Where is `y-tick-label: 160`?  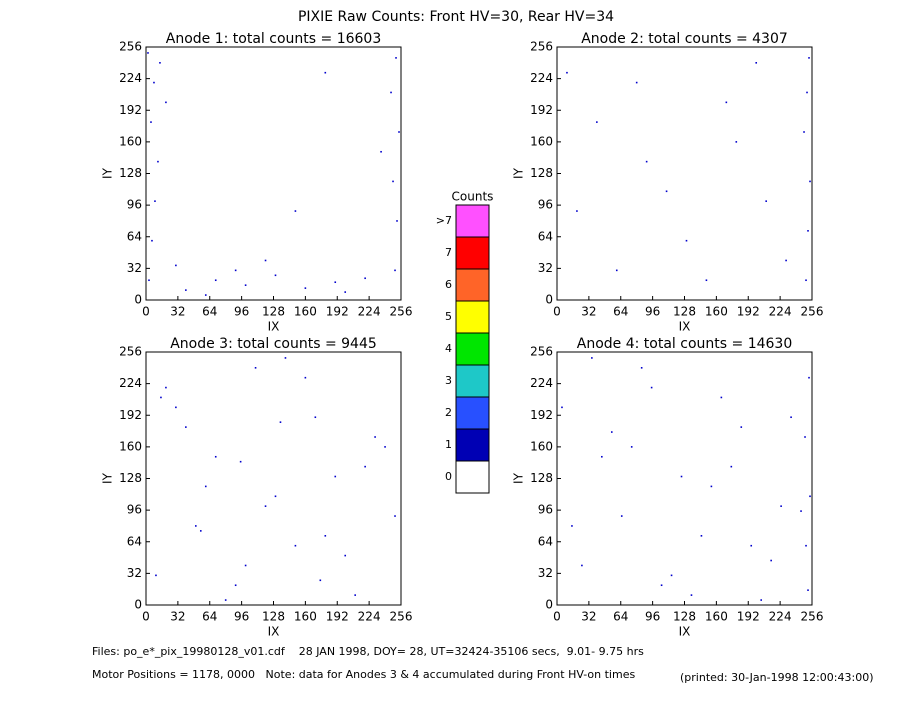 y-tick-label: 160 is located at coordinates (130, 141).